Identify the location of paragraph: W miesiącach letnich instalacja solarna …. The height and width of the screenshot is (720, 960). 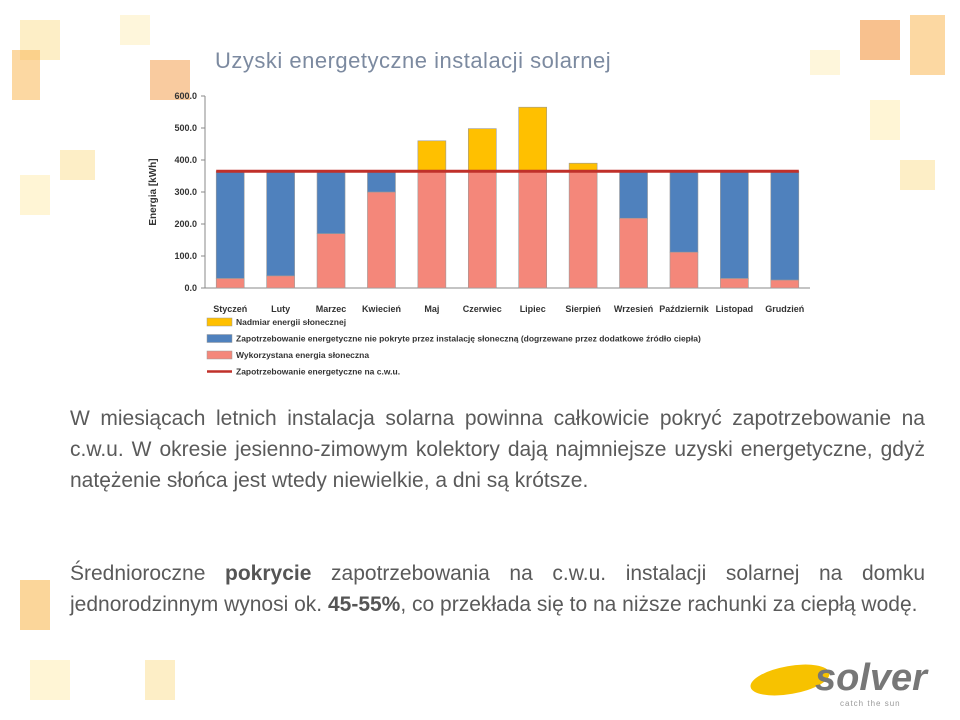
(497, 449).